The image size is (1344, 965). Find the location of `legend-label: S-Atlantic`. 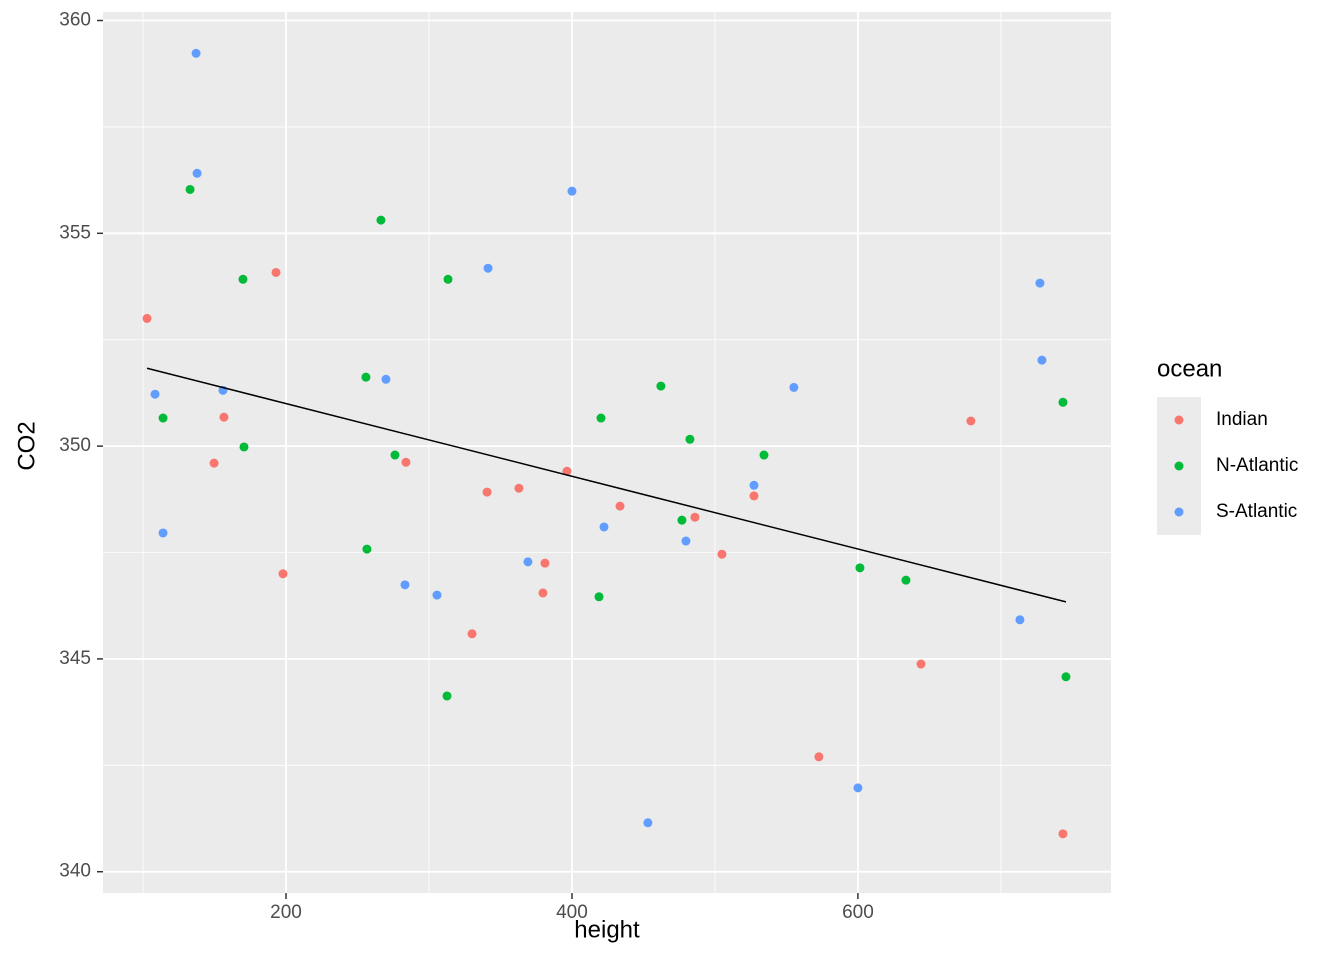

legend-label: S-Atlantic is located at coordinates (1256, 511).